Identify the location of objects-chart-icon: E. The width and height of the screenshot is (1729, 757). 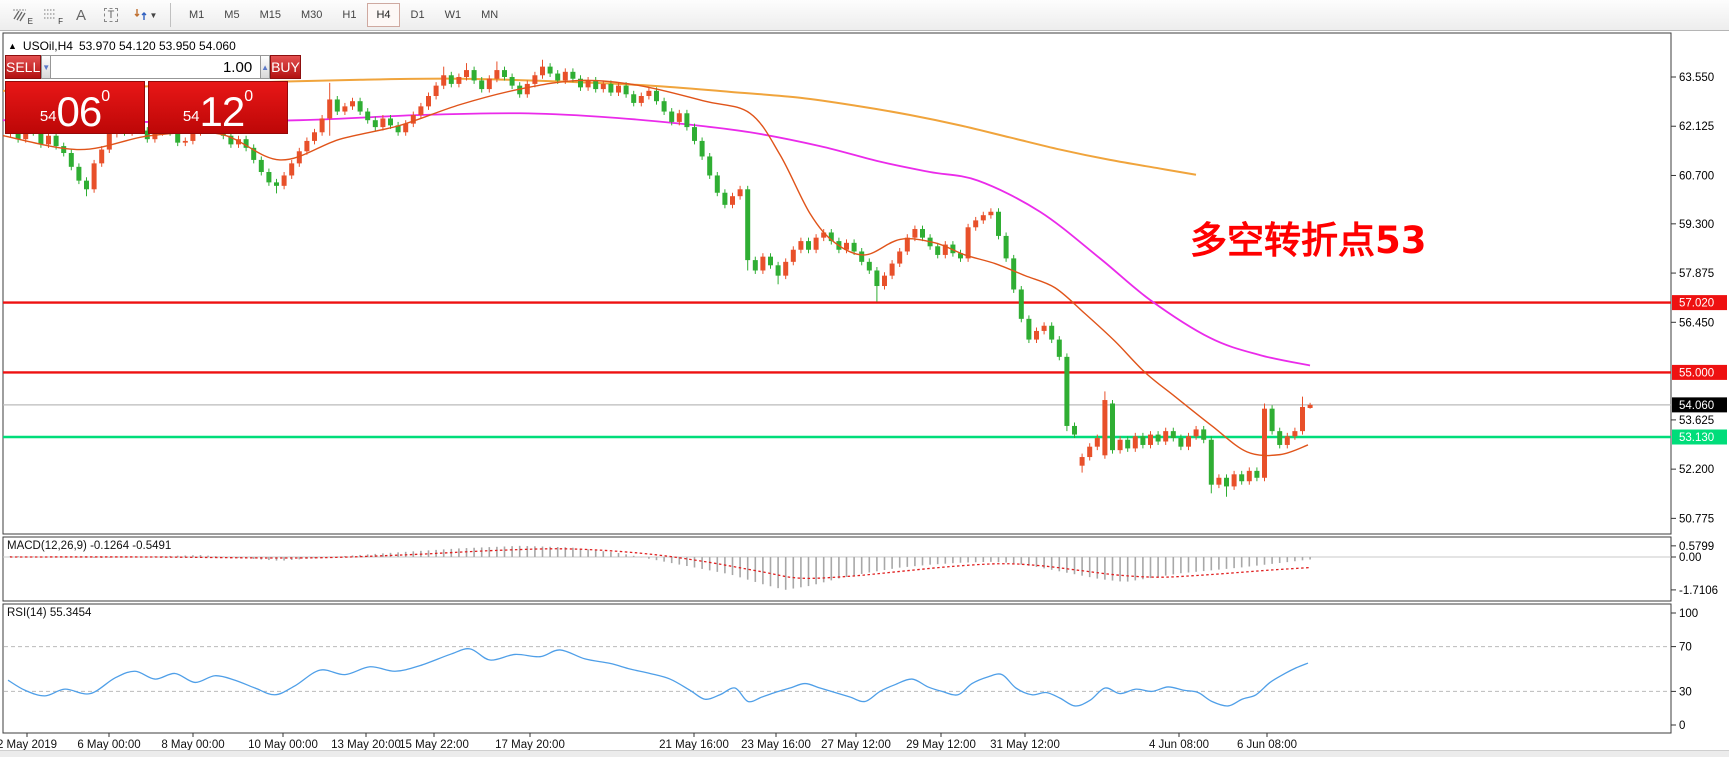
(21, 15).